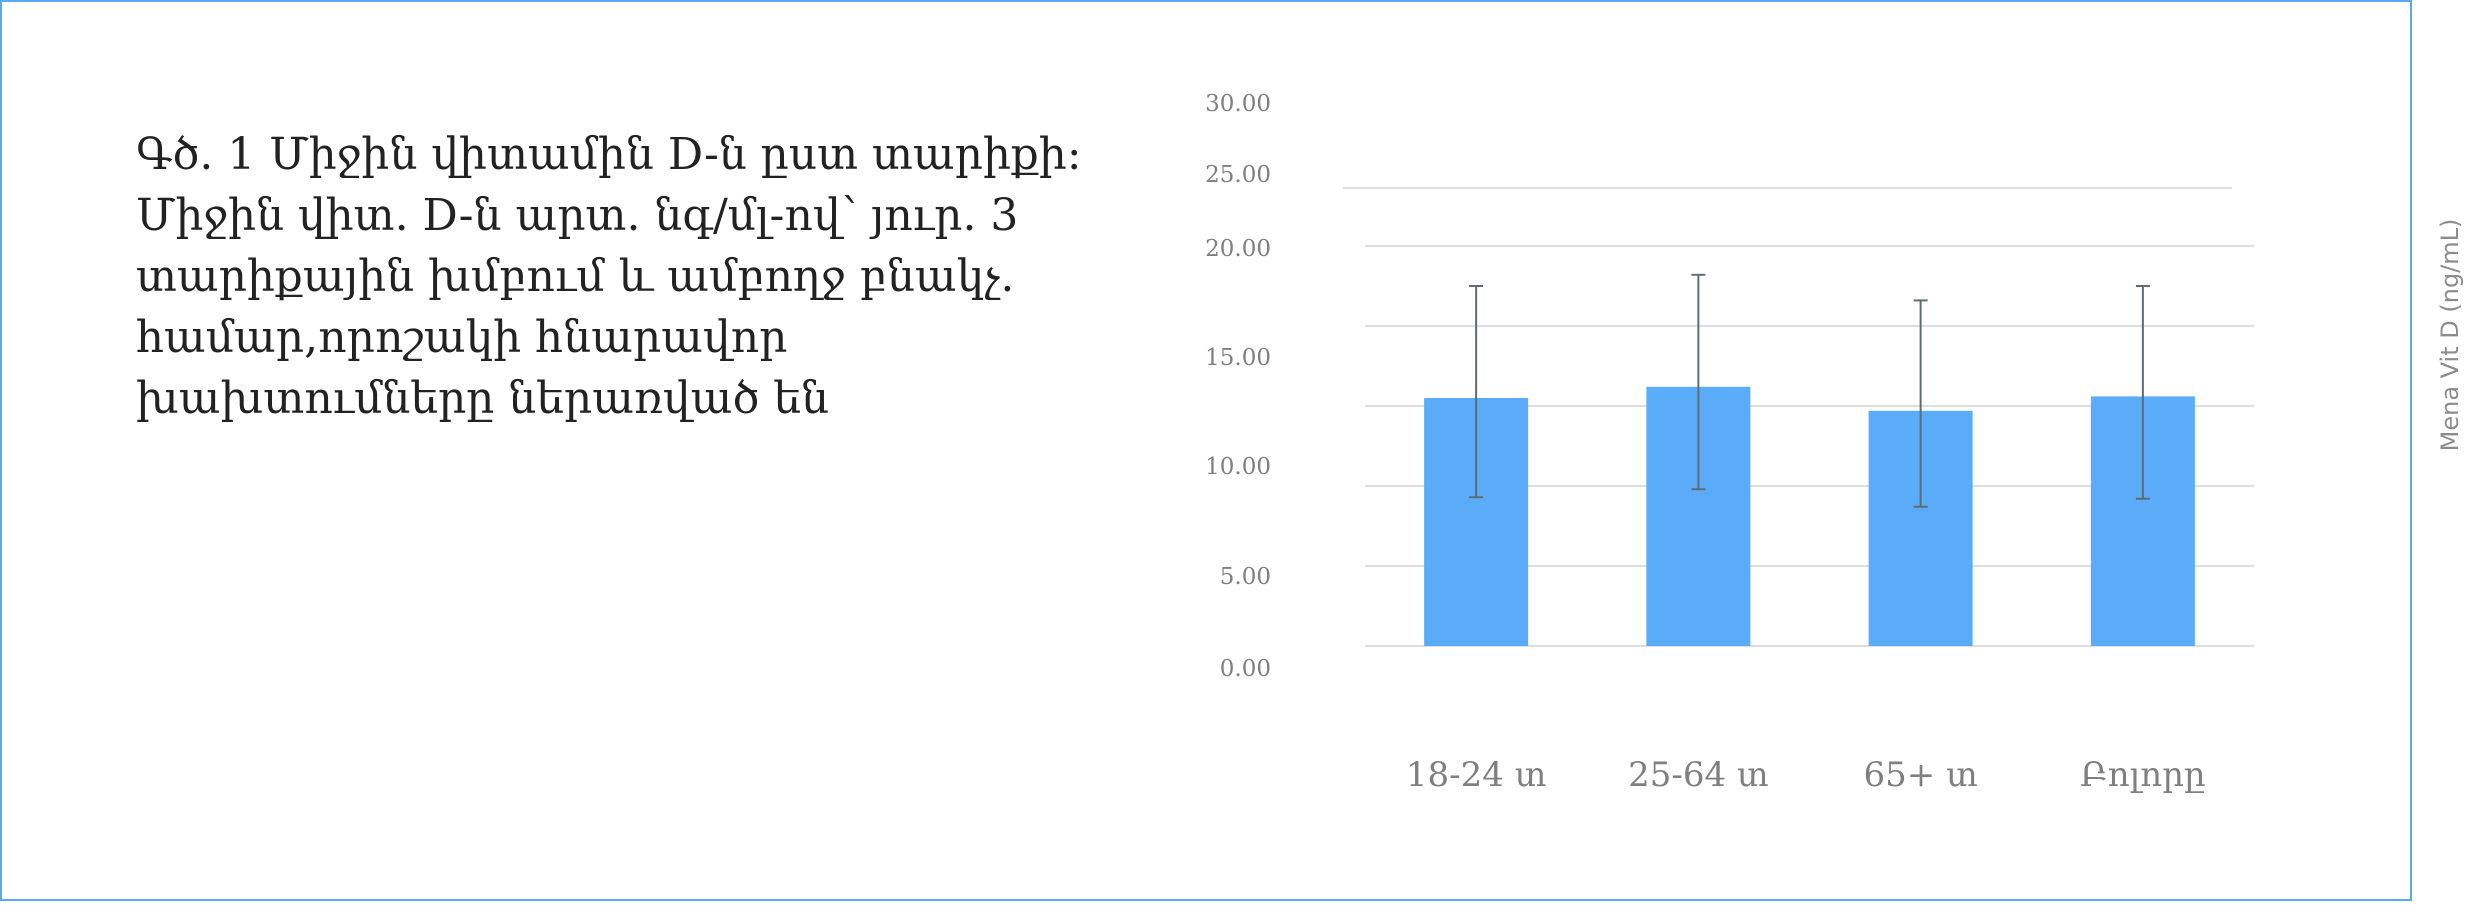 The height and width of the screenshot is (905, 2466). What do you see at coordinates (1921, 775) in the screenshot?
I see `x-tick-label: 65+ տ` at bounding box center [1921, 775].